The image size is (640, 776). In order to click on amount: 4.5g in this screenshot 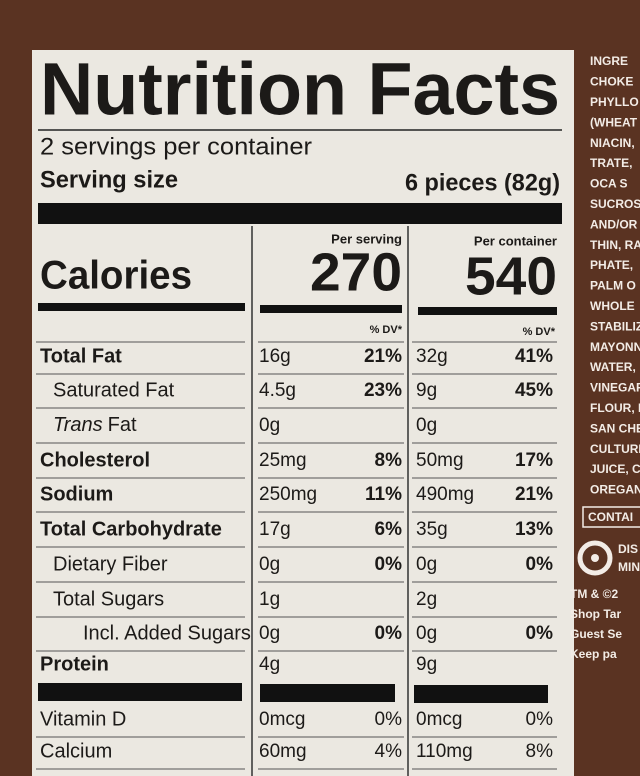, I will do `click(277, 390)`.